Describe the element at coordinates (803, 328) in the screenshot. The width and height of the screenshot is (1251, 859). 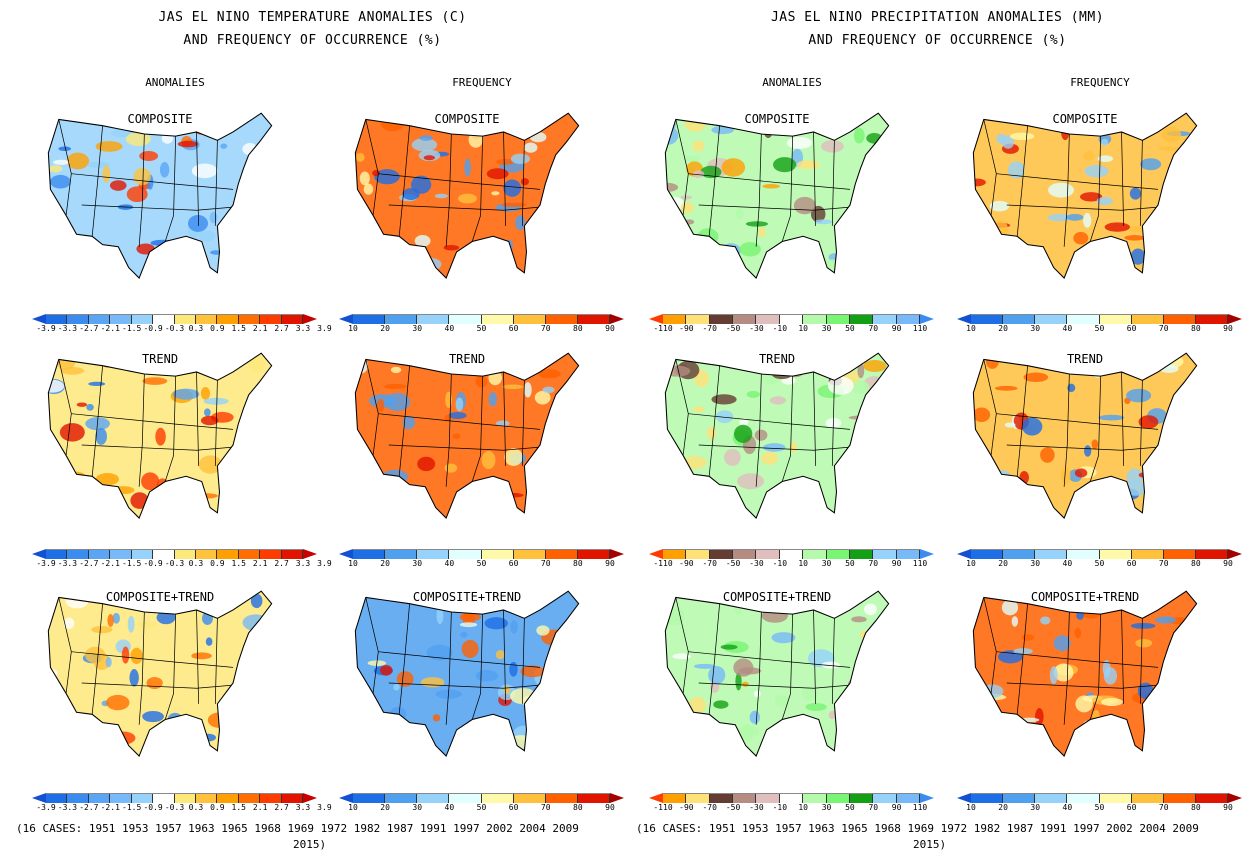
I see `colorbar-tick-label: 10` at that location.